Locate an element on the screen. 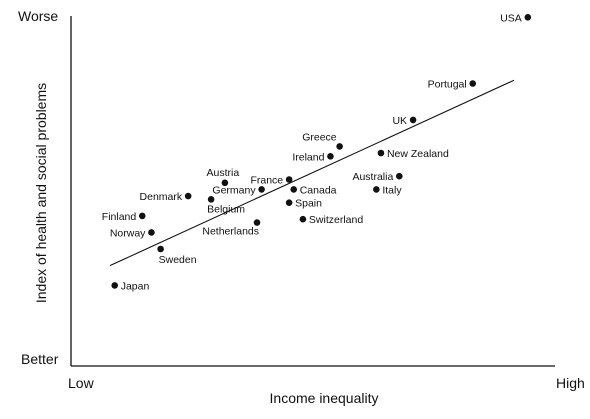 This screenshot has width=590, height=419. point-label-usa: USA is located at coordinates (511, 18).